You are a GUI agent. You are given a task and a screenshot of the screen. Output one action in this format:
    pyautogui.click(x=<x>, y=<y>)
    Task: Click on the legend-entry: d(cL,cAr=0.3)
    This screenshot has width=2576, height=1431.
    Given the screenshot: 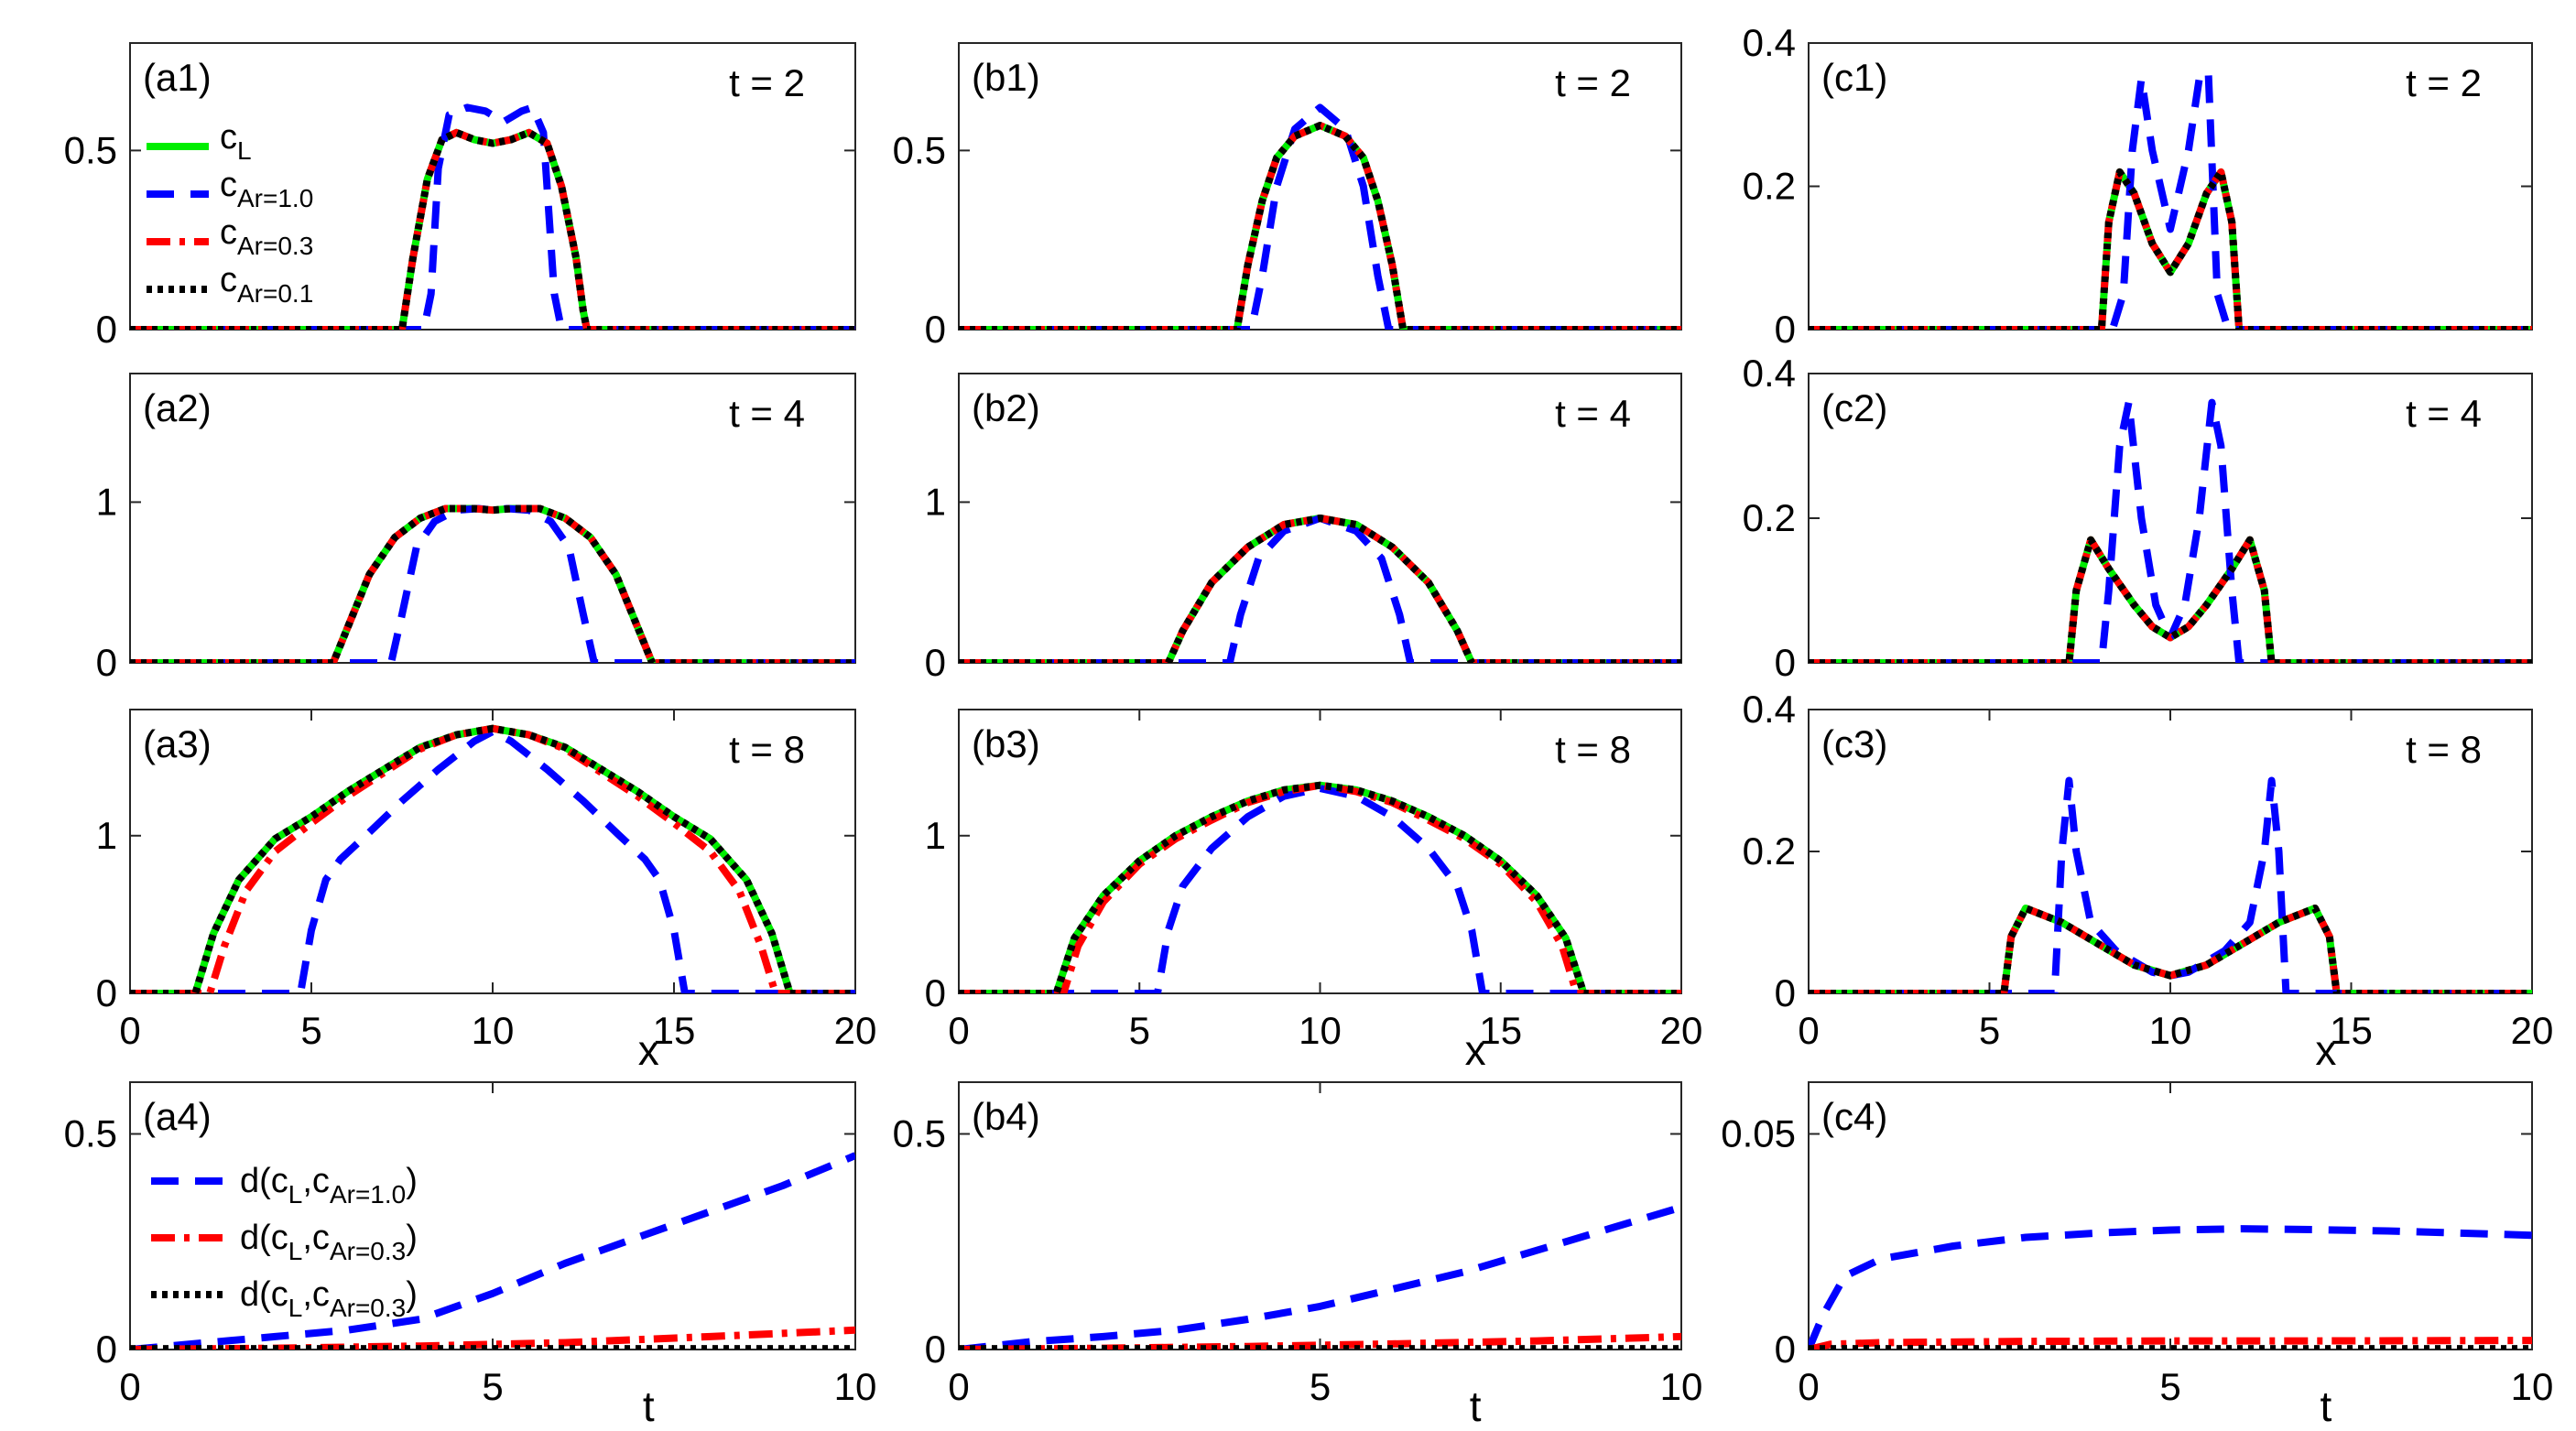 What is the action you would take?
    pyautogui.click(x=329, y=1298)
    